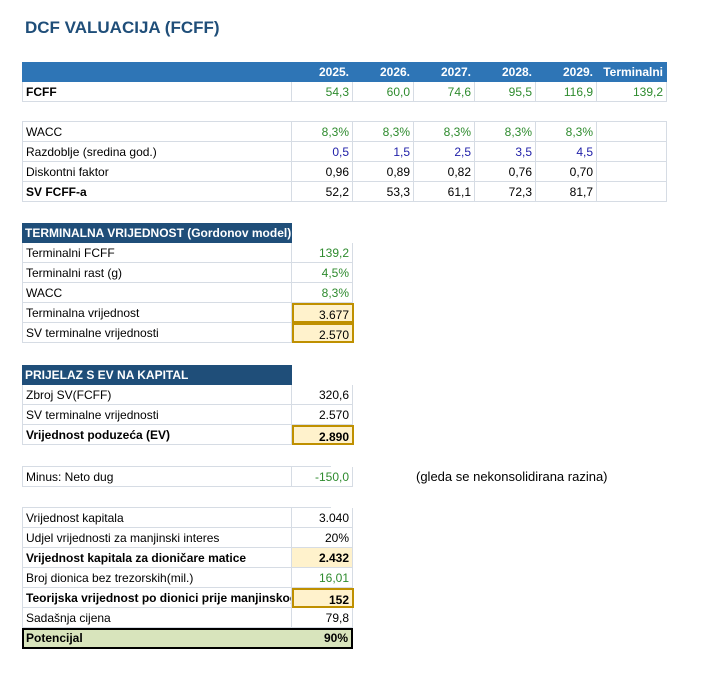 The width and height of the screenshot is (706, 674). What do you see at coordinates (157, 618) in the screenshot?
I see `row-label: Sadašnja cijena` at bounding box center [157, 618].